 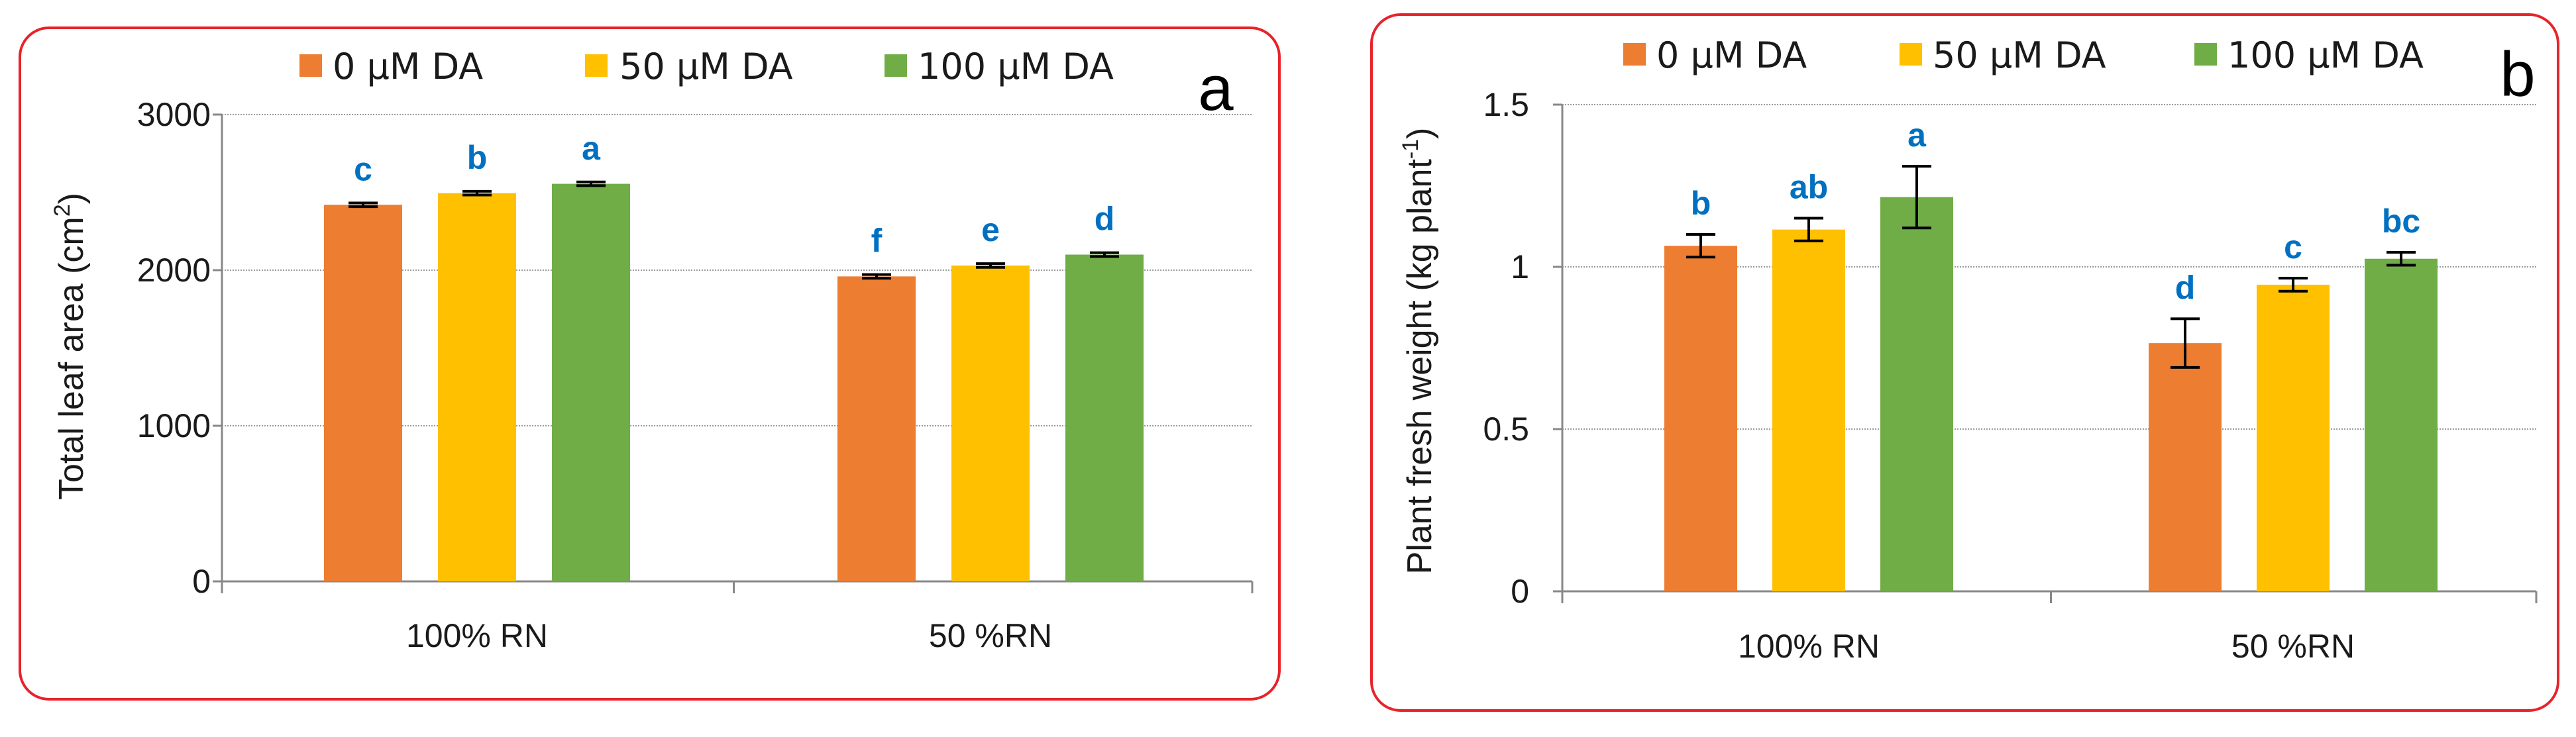 What do you see at coordinates (71, 198) in the screenshot?
I see `chart-a-y-axis-label-tail: )` at bounding box center [71, 198].